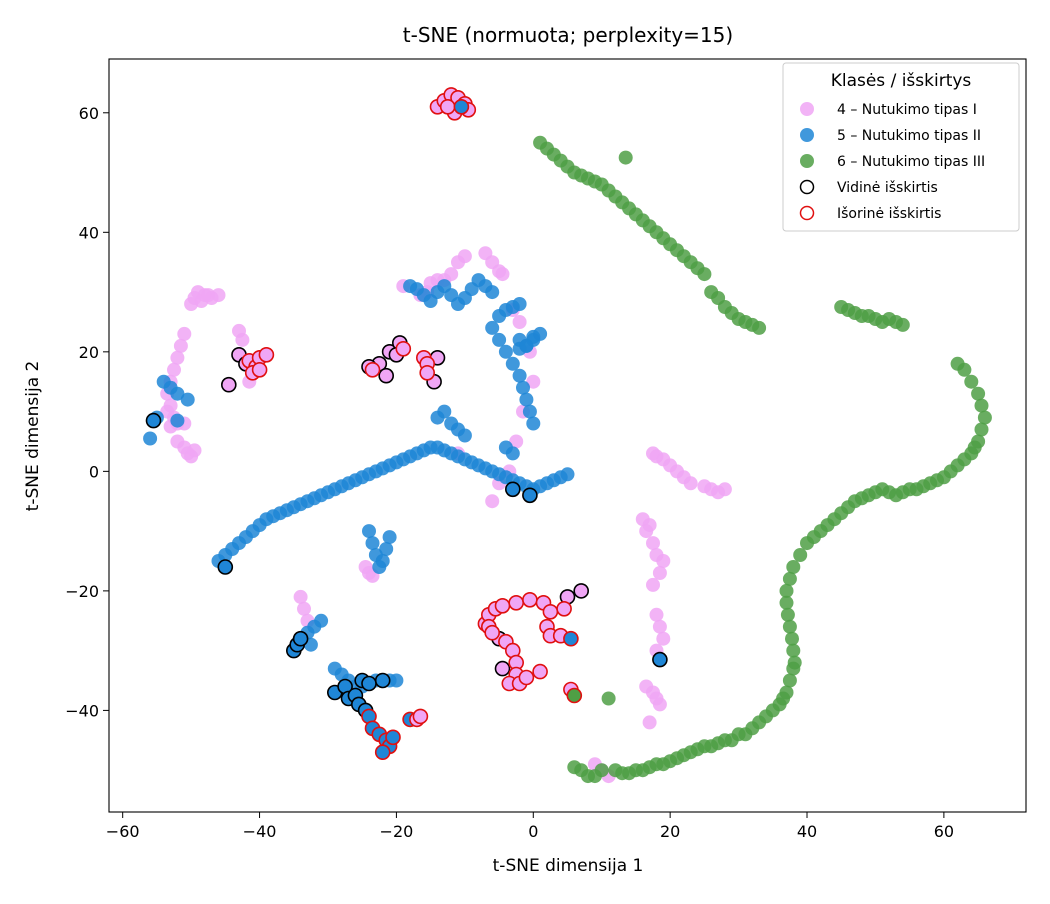 This screenshot has height=904, width=1050. Describe the element at coordinates (568, 866) in the screenshot. I see `x-axis-label: t-SNE dimensija 1` at that location.